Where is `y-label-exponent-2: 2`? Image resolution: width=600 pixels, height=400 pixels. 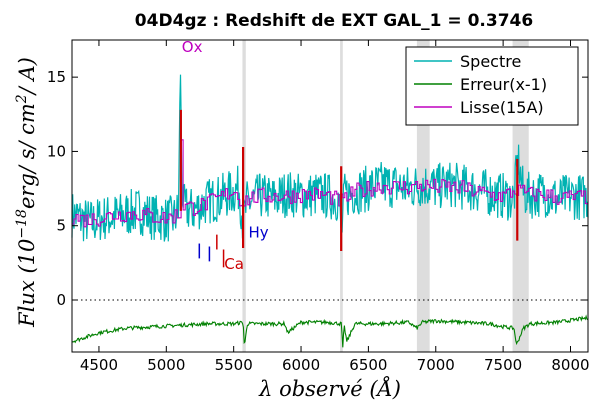 y-label-exponent-2: 2 is located at coordinates (22, 99).